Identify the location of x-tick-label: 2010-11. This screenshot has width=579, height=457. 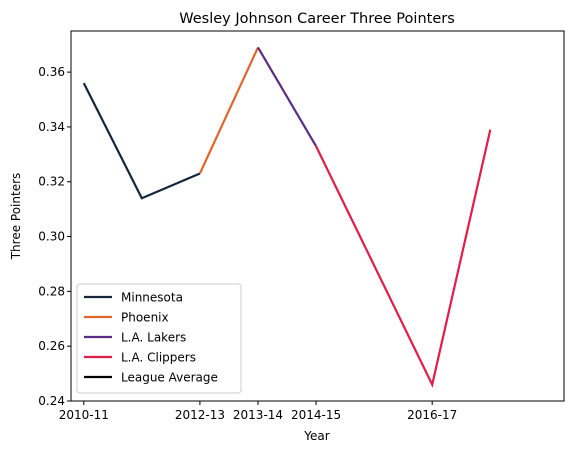
(84, 415).